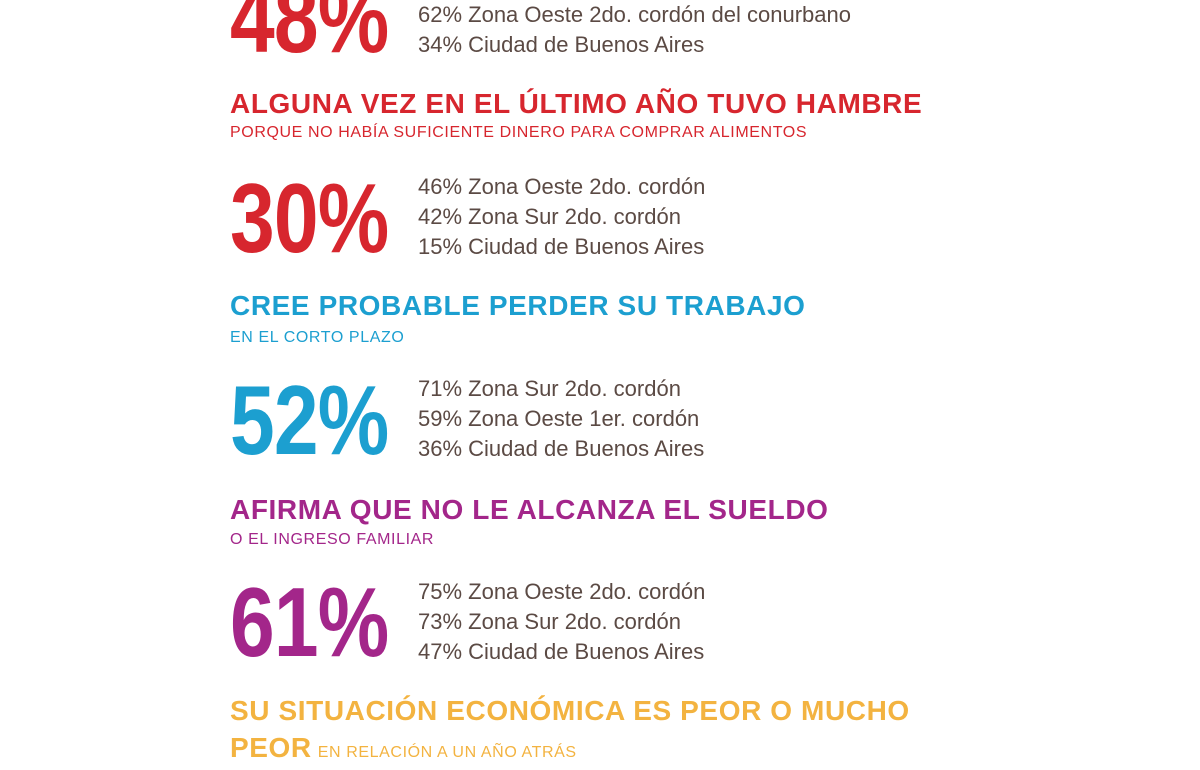  What do you see at coordinates (549, 621) in the screenshot?
I see `stat-detail: 73% Zona Sur 2do. cordón` at bounding box center [549, 621].